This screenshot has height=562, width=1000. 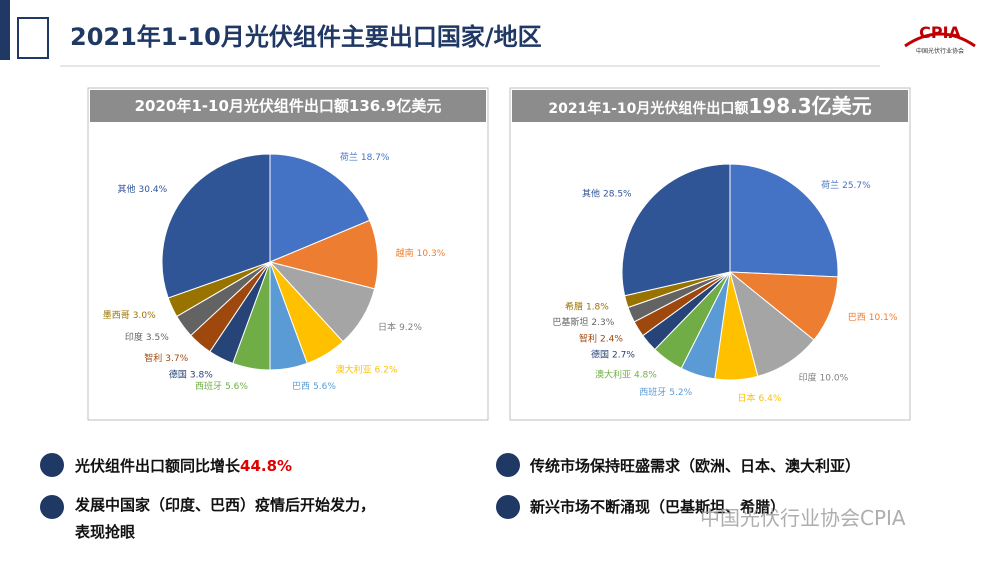 I want to click on slice-label: 墨西哥 3.0%, so click(x=129, y=314).